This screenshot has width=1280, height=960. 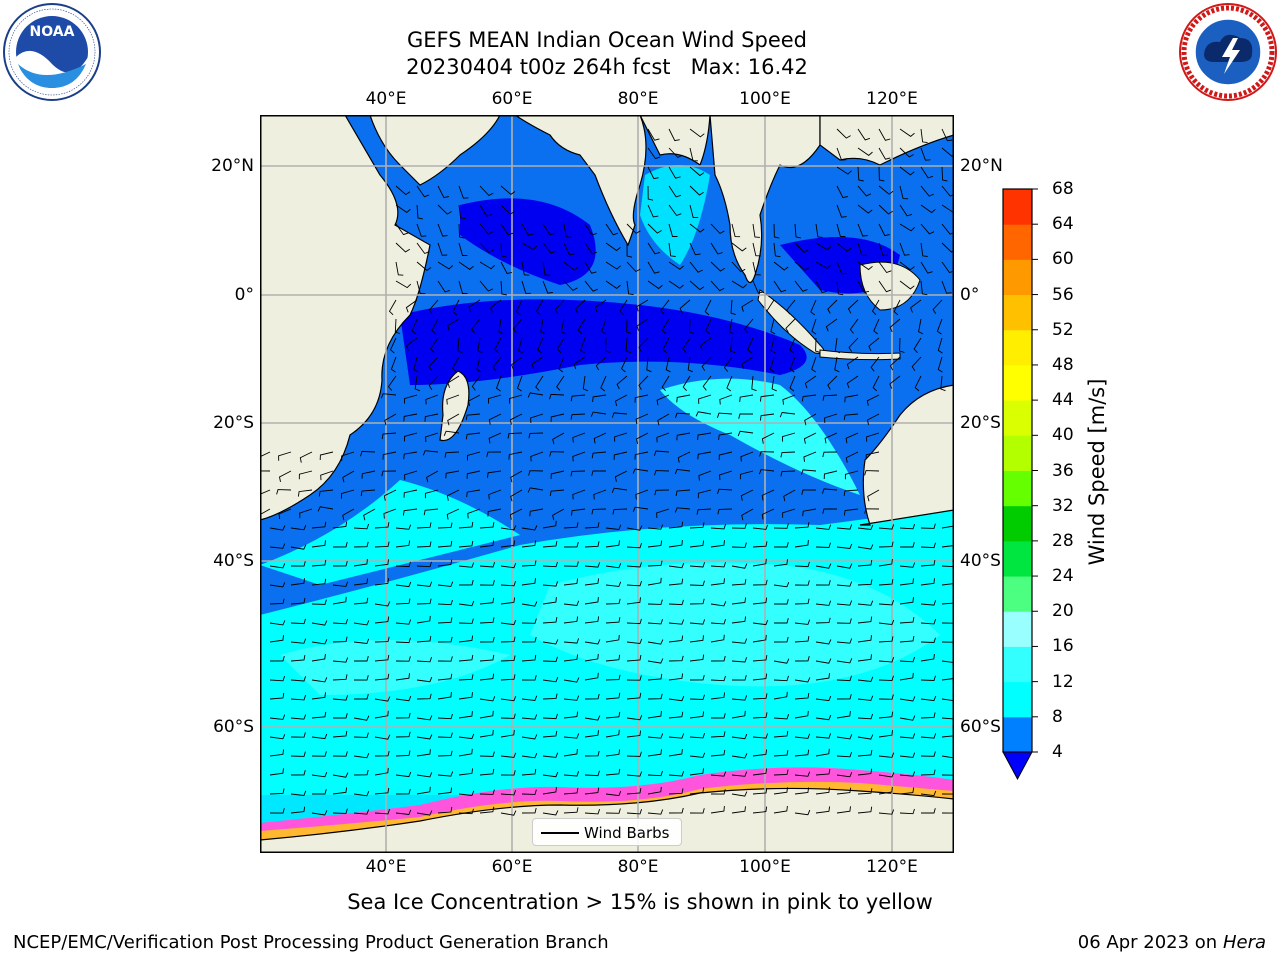 What do you see at coordinates (1017, 558) in the screenshot?
I see `colorbar-segment` at bounding box center [1017, 558].